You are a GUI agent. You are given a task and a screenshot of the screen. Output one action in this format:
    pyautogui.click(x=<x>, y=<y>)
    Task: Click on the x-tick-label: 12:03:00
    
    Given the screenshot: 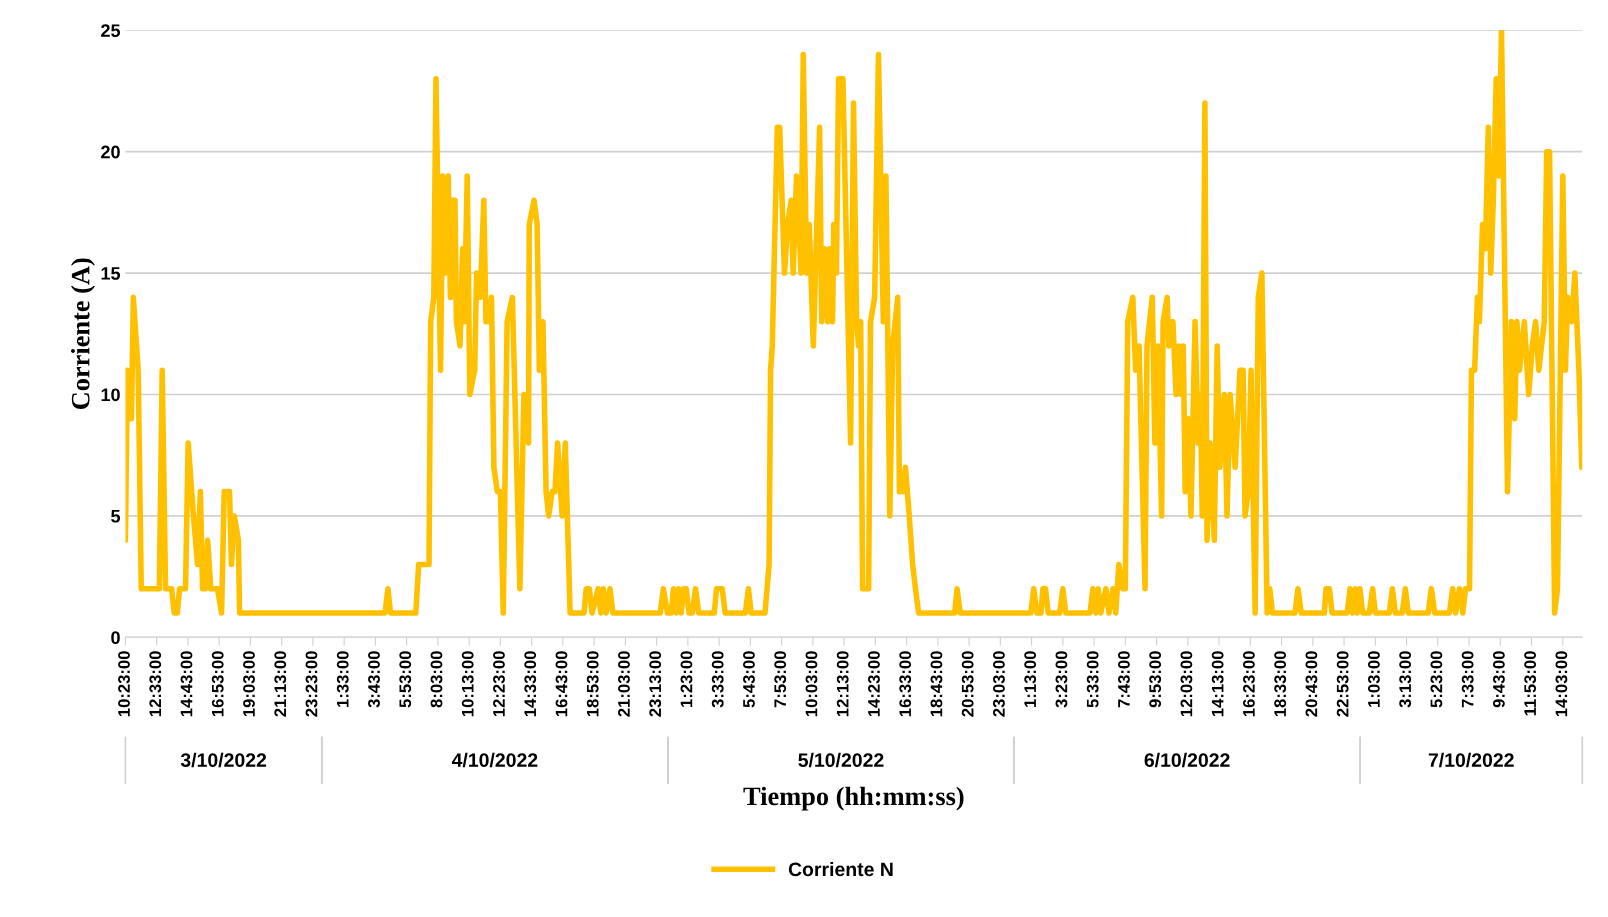 What is the action you would take?
    pyautogui.click(x=1186, y=684)
    